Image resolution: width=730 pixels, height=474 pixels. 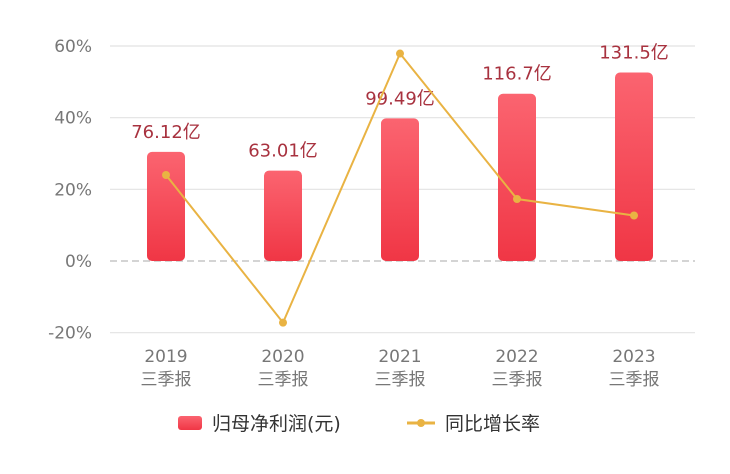 What do you see at coordinates (517, 74) in the screenshot?
I see `bar-value-label: 116.7亿` at bounding box center [517, 74].